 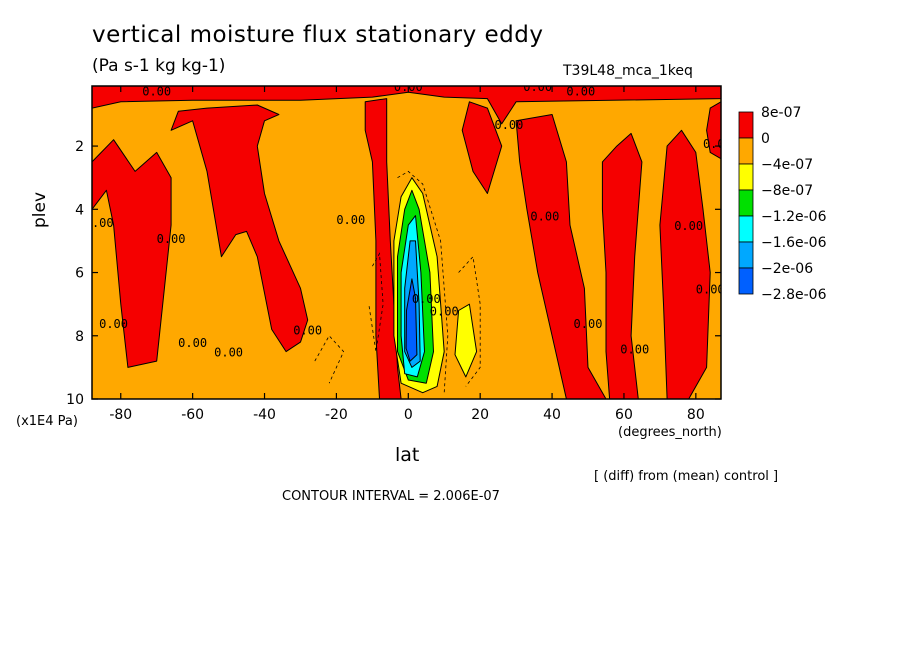 I want to click on colorbar-label: 8e-07, so click(x=781, y=113).